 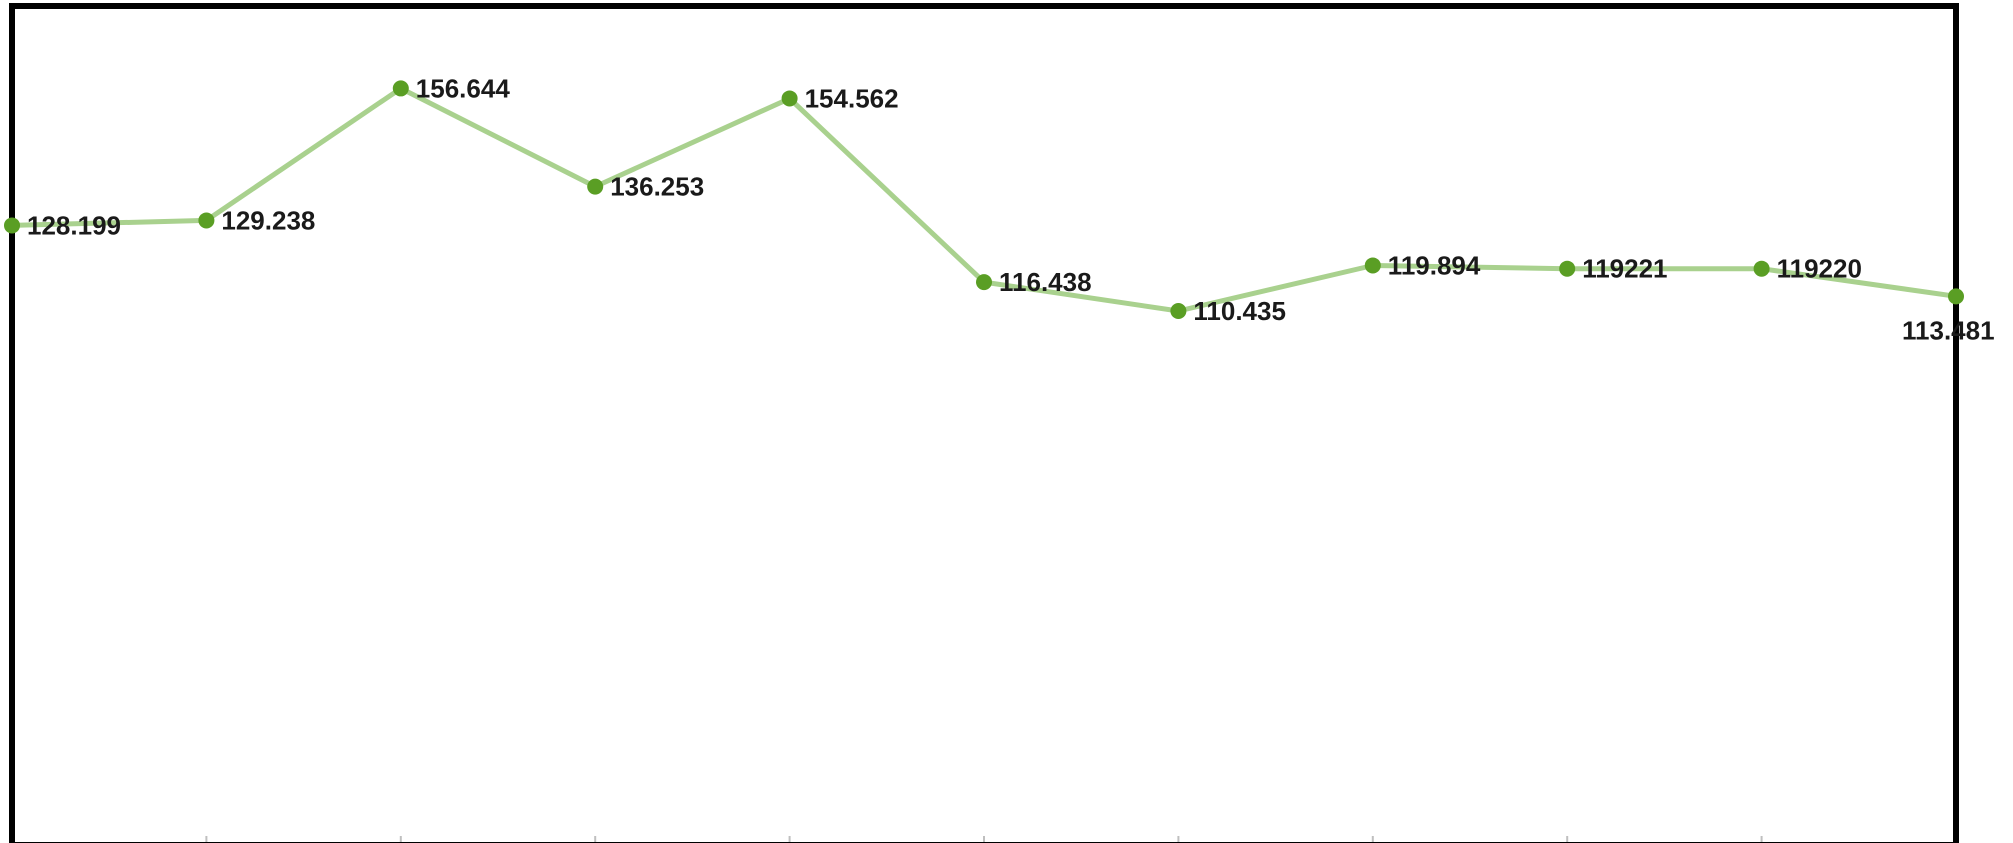 I want to click on x-axis-ticks, so click(x=984, y=839).